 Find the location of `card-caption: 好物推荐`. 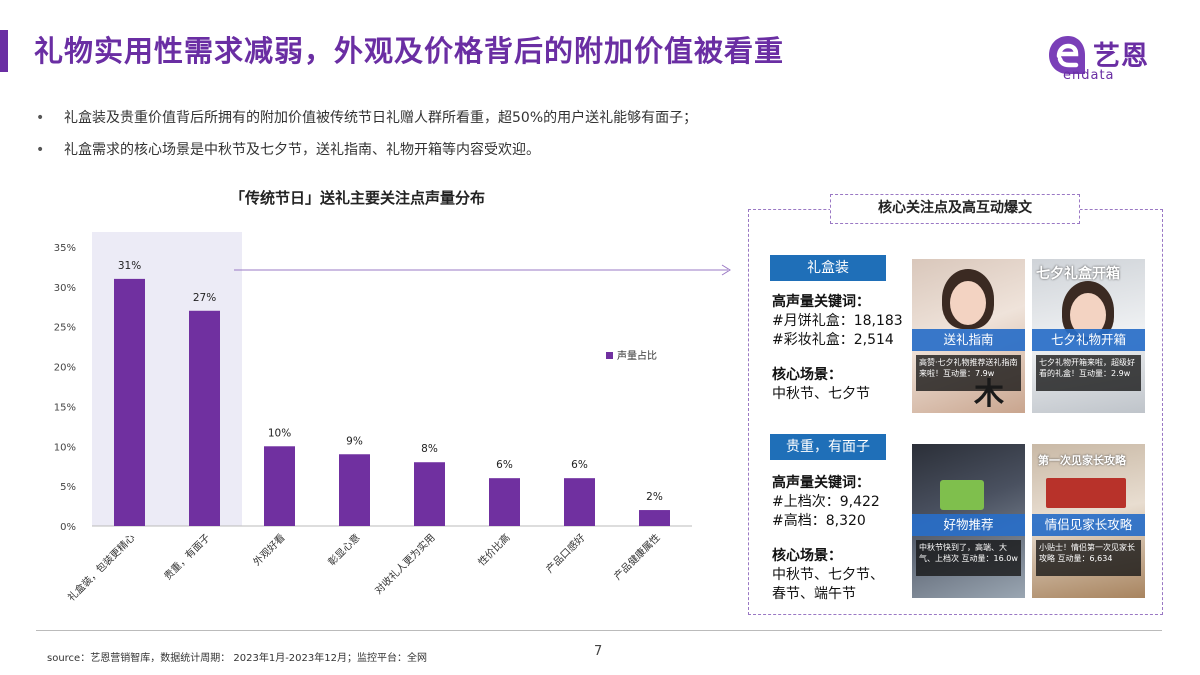

card-caption: 好物推荐 is located at coordinates (968, 525).